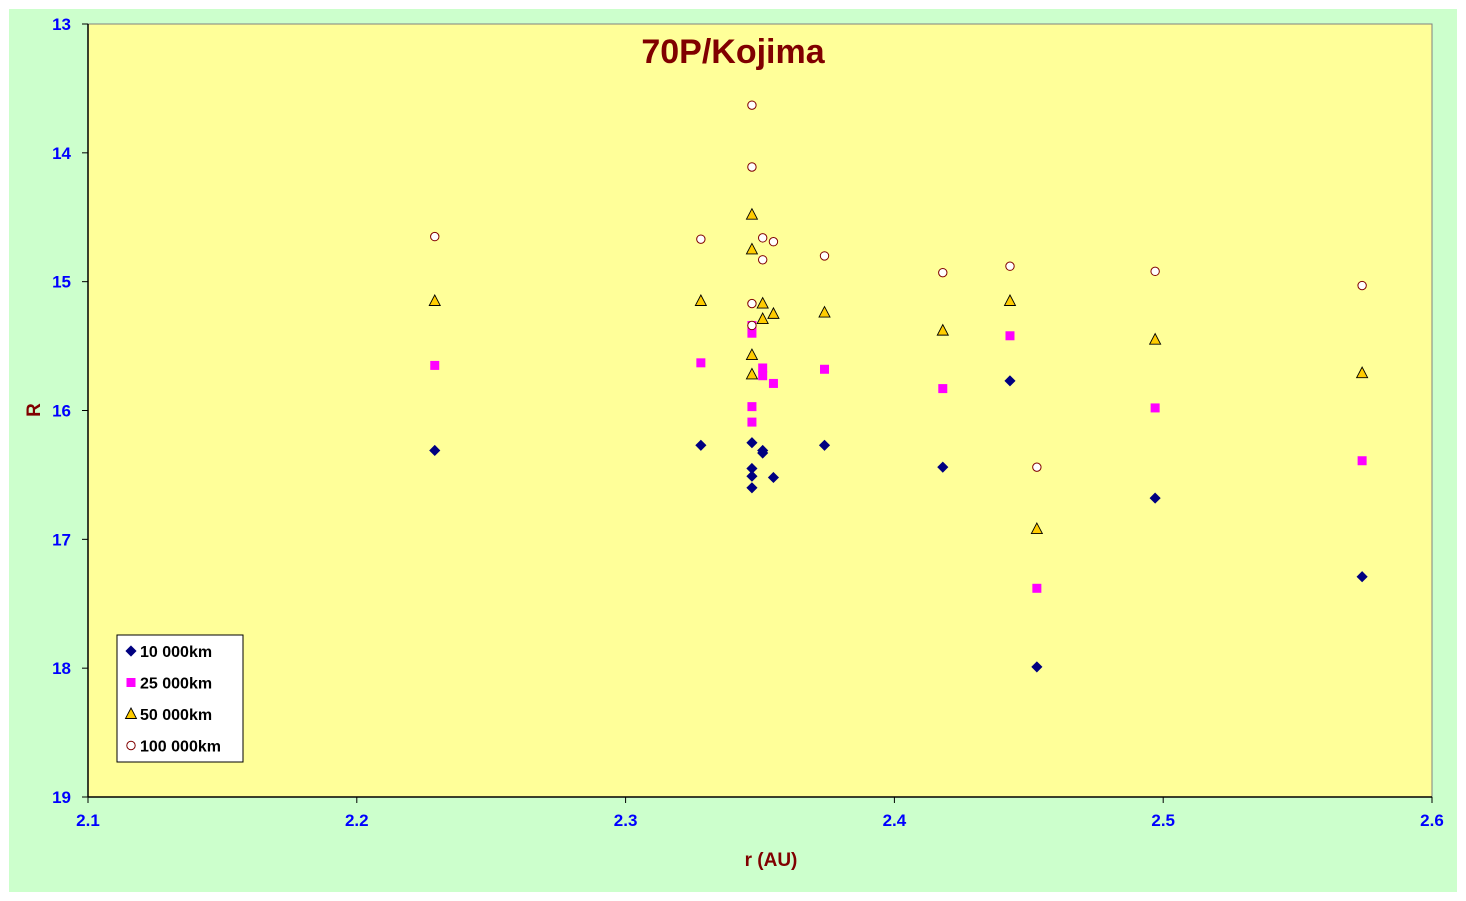 This screenshot has height=901, width=1466. Describe the element at coordinates (61, 24) in the screenshot. I see `y-tick-label: 13` at that location.